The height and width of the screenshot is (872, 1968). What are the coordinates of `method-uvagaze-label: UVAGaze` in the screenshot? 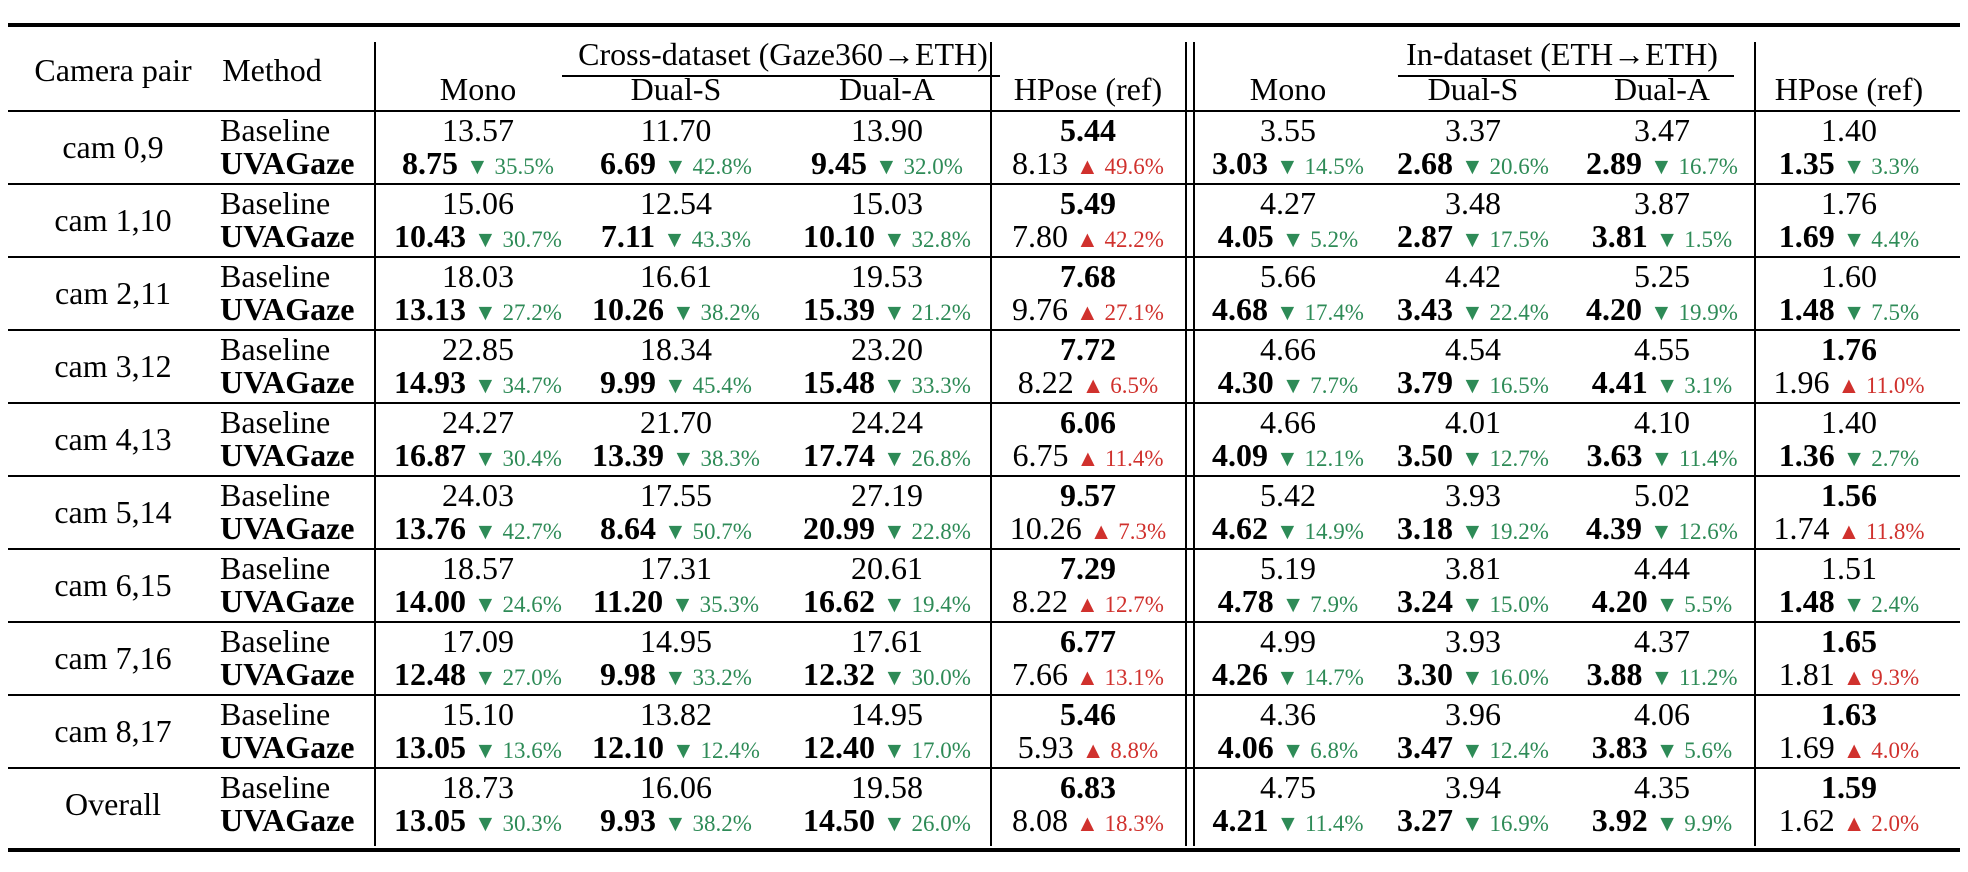 It's located at (287, 820).